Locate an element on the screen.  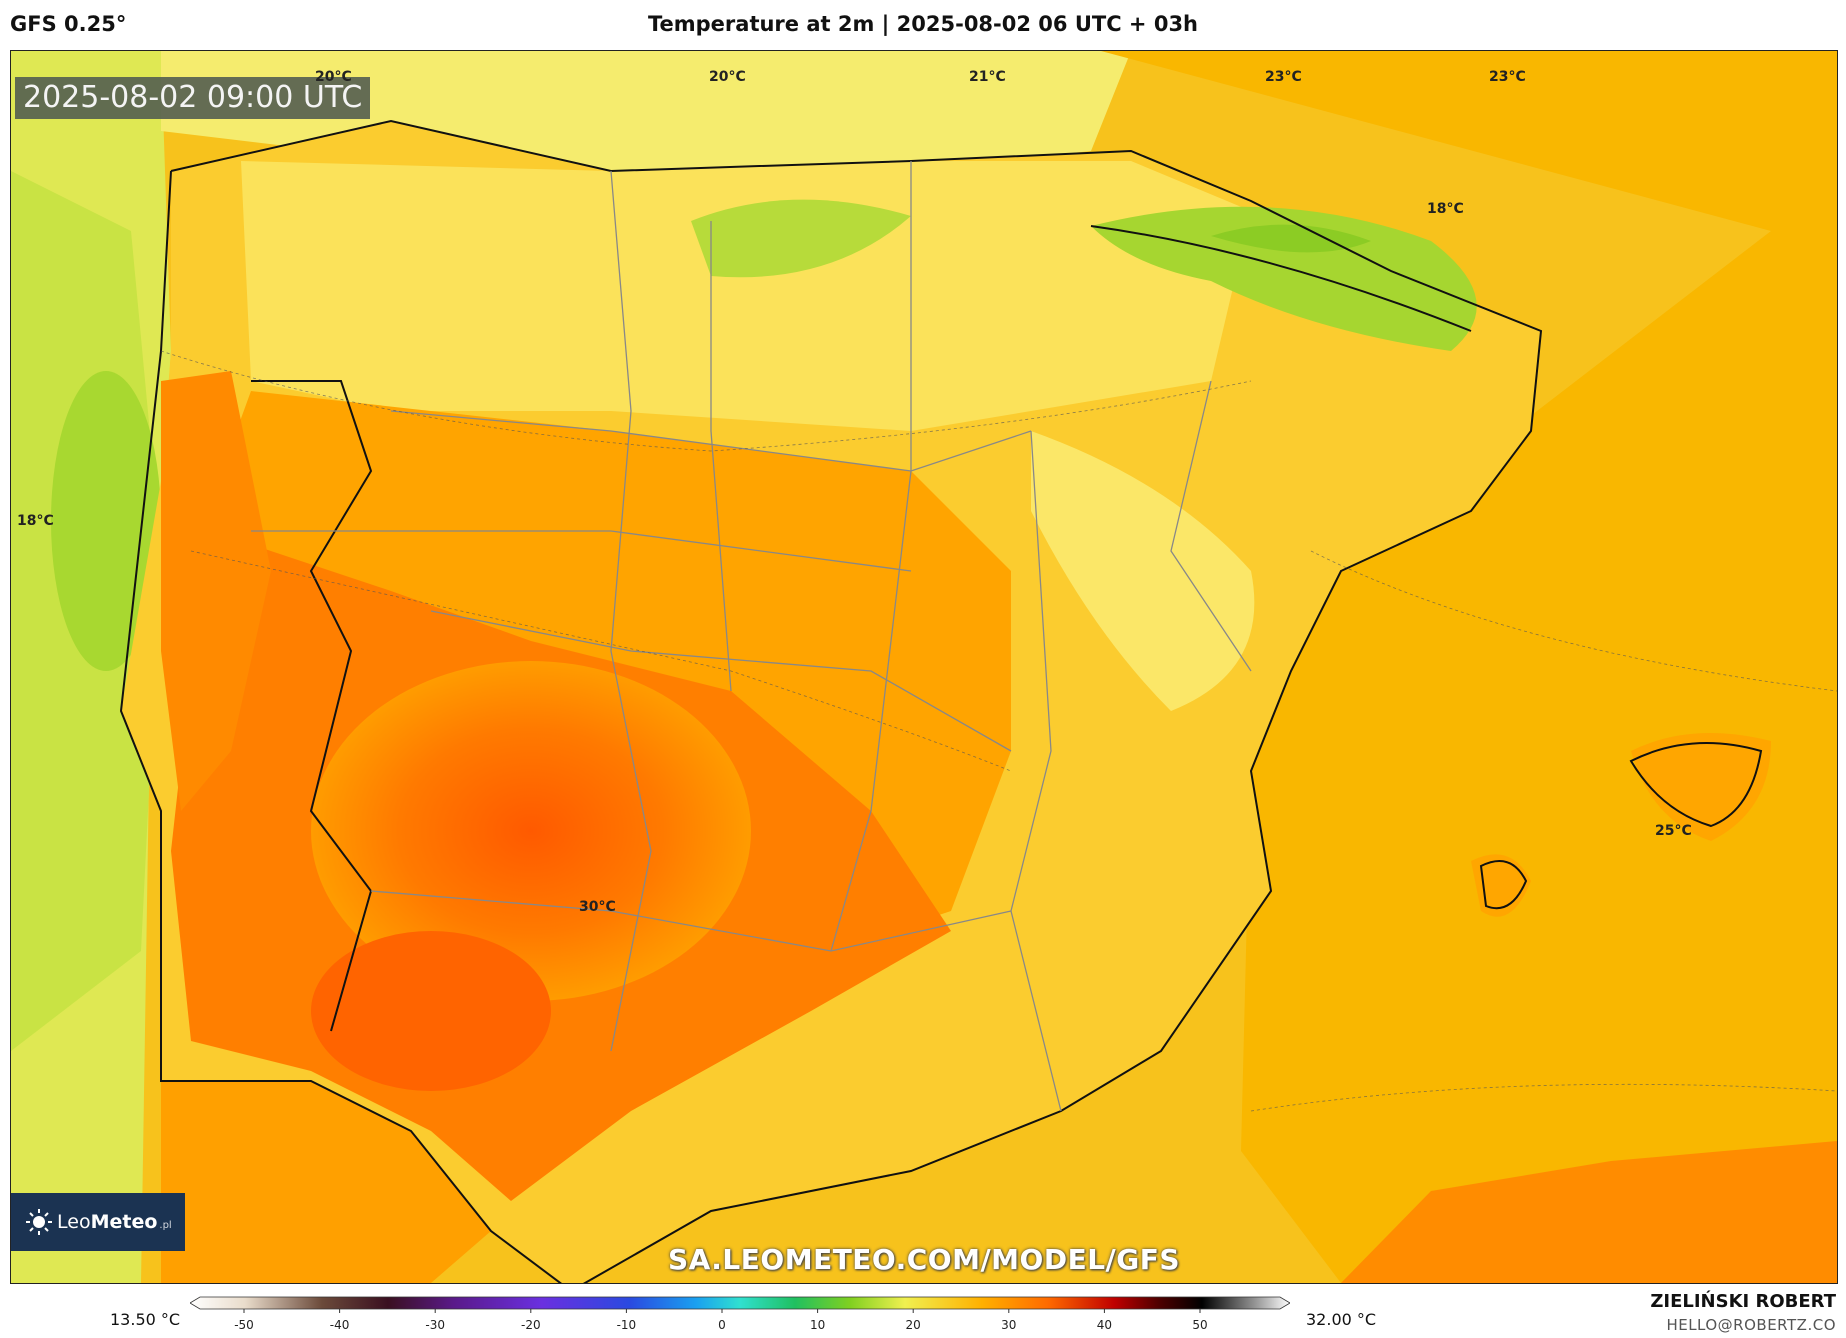
border-pyrenees is located at coordinates (1281, 278).